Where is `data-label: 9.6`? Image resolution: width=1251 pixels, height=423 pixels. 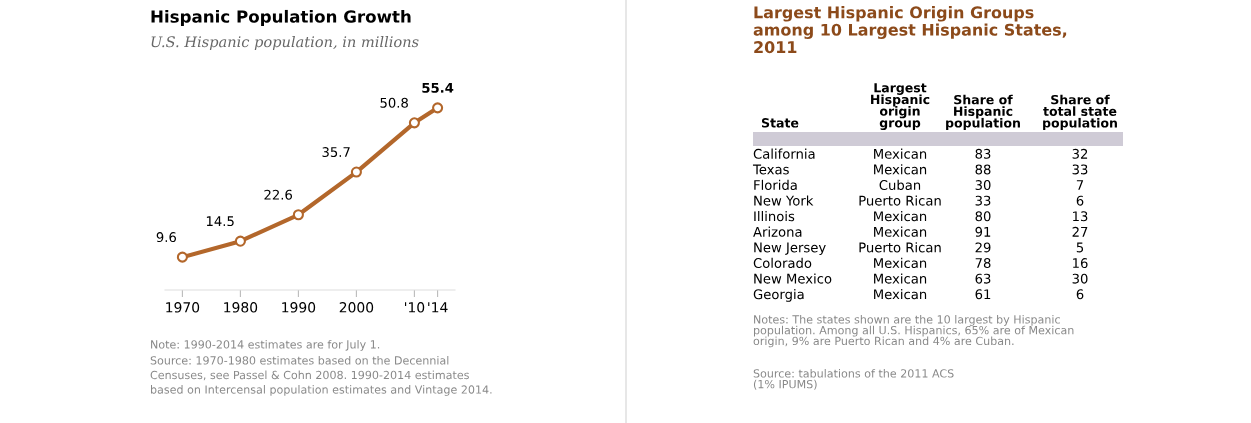
data-label: 9.6 is located at coordinates (166, 237).